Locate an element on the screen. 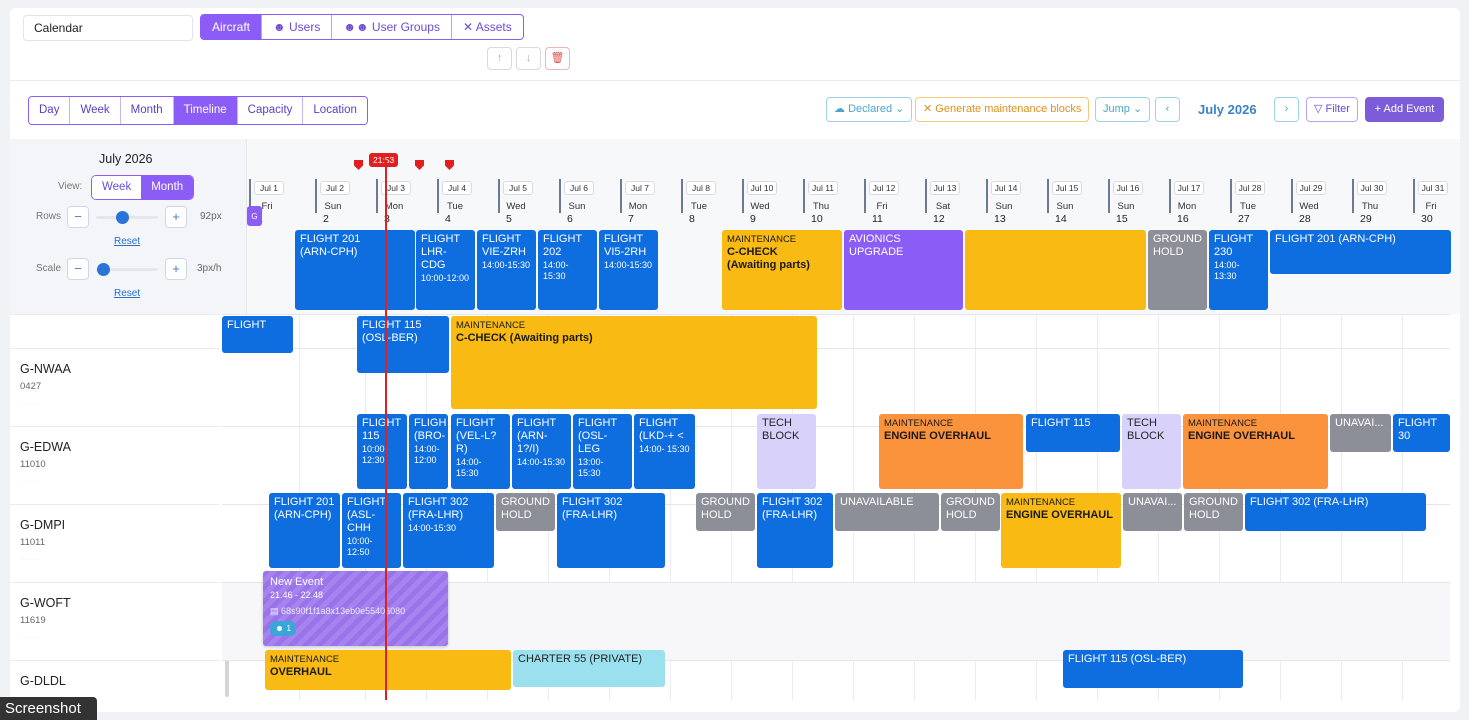 The image size is (1469, 720). day-column-header: Jul 10 Wed is located at coordinates (772, 202).